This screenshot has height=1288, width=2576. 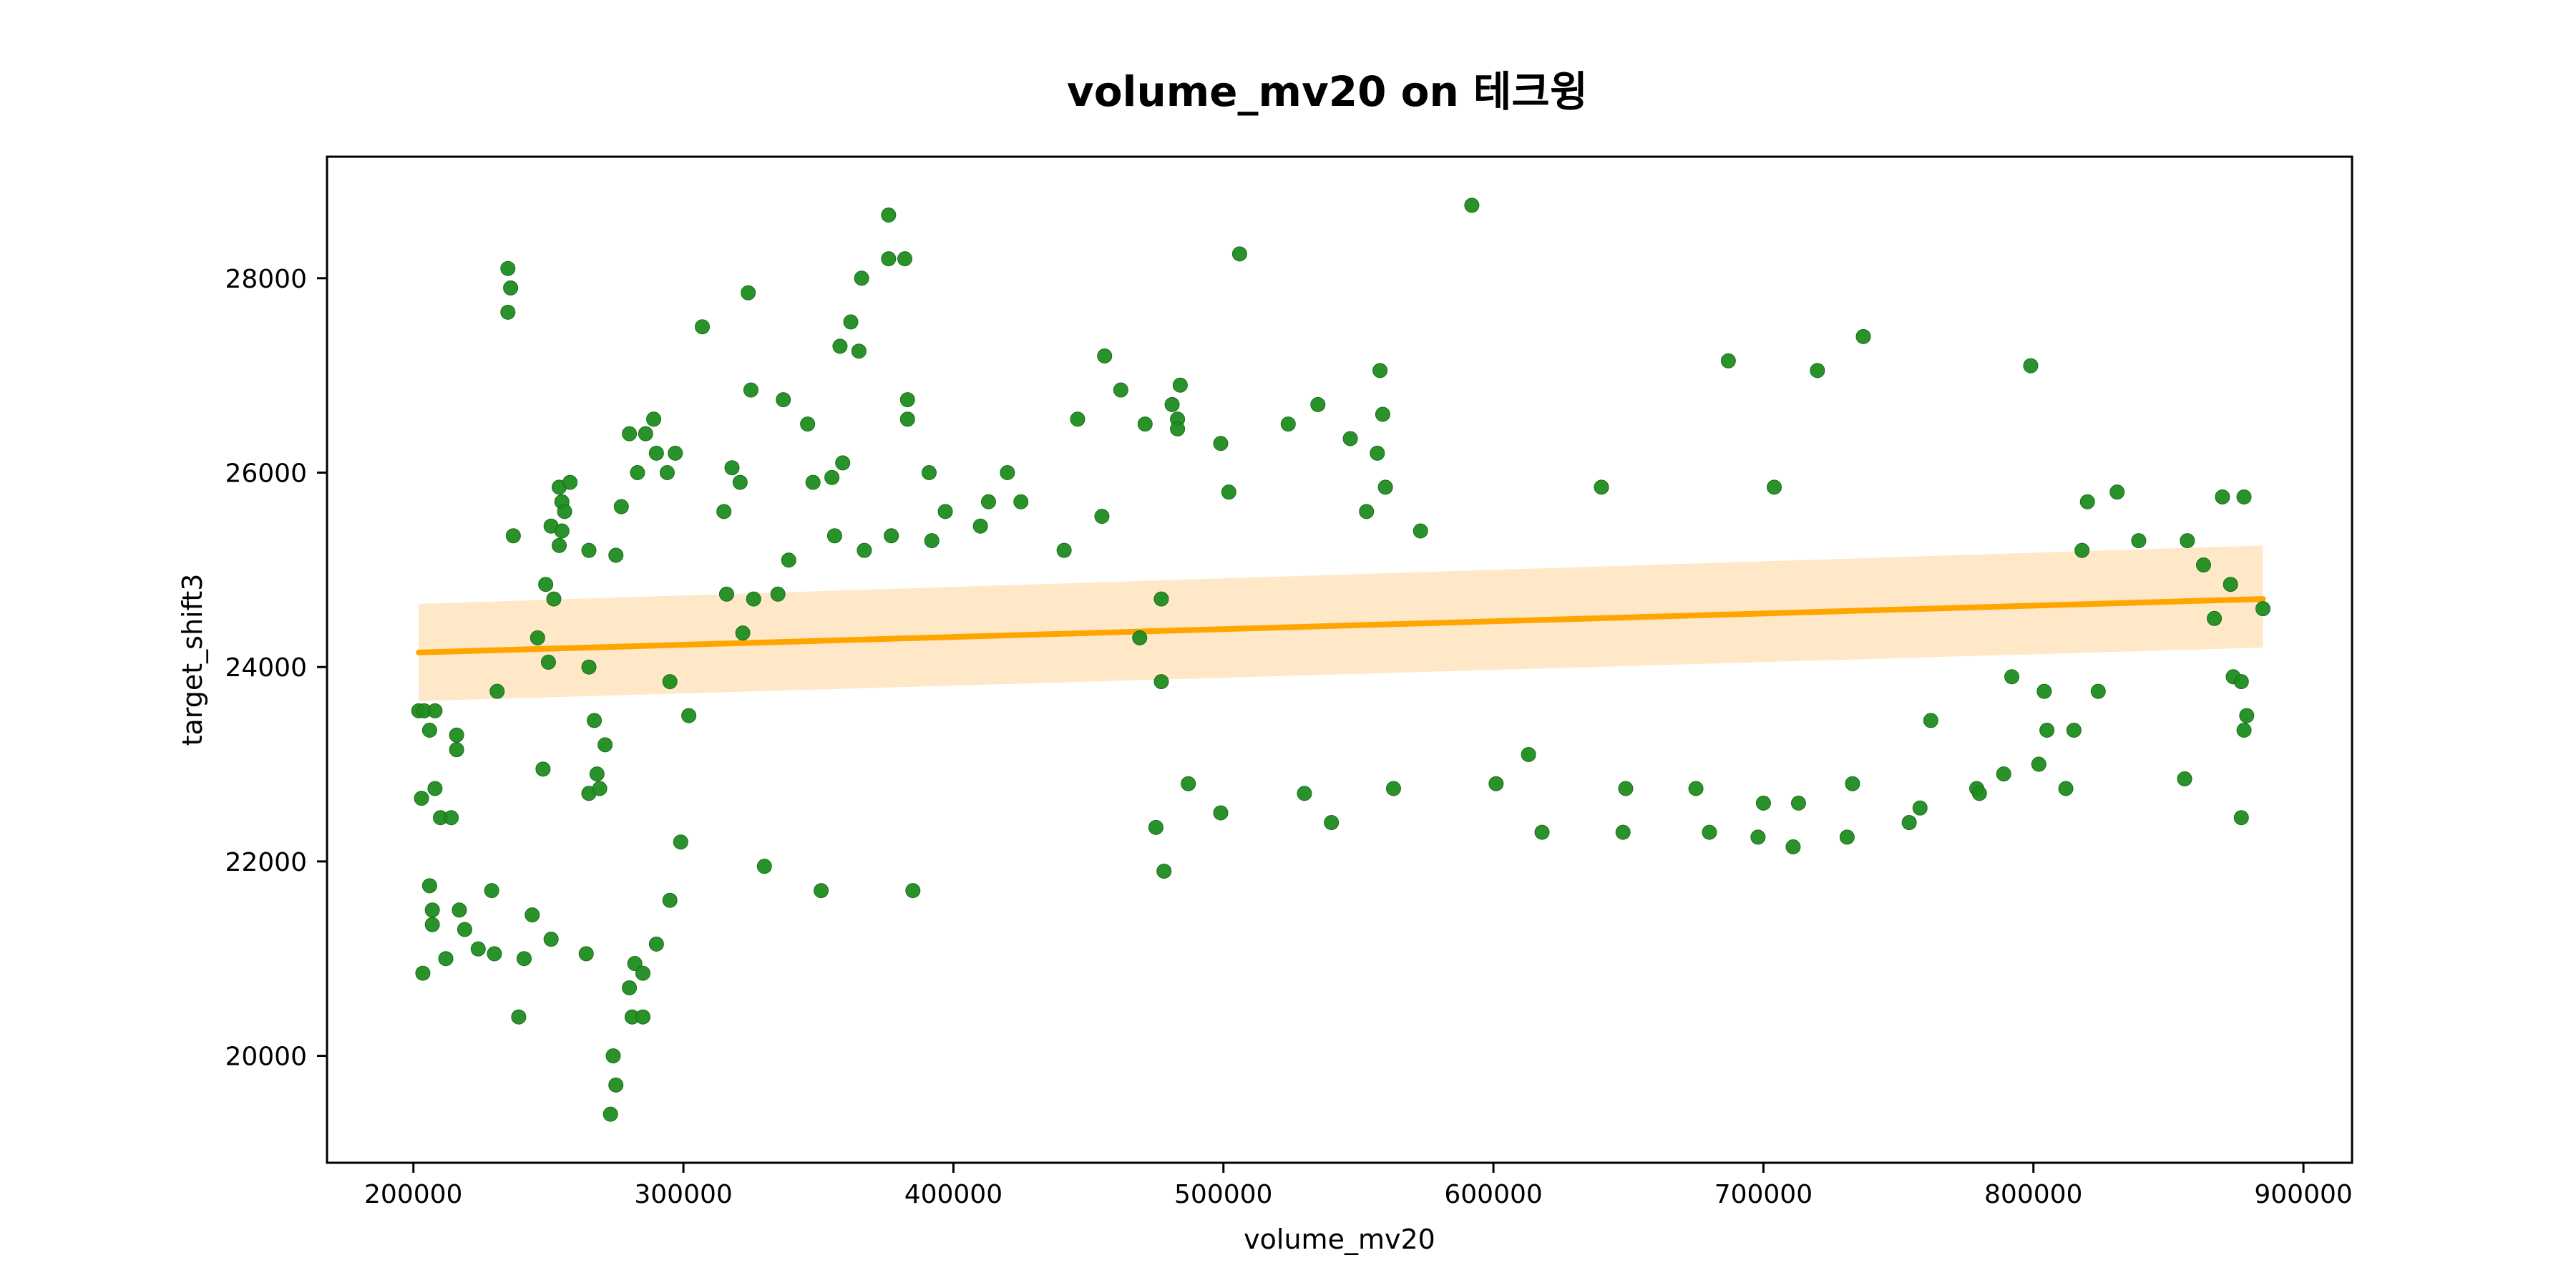 What do you see at coordinates (953, 1194) in the screenshot?
I see `x-tick-label: 400000` at bounding box center [953, 1194].